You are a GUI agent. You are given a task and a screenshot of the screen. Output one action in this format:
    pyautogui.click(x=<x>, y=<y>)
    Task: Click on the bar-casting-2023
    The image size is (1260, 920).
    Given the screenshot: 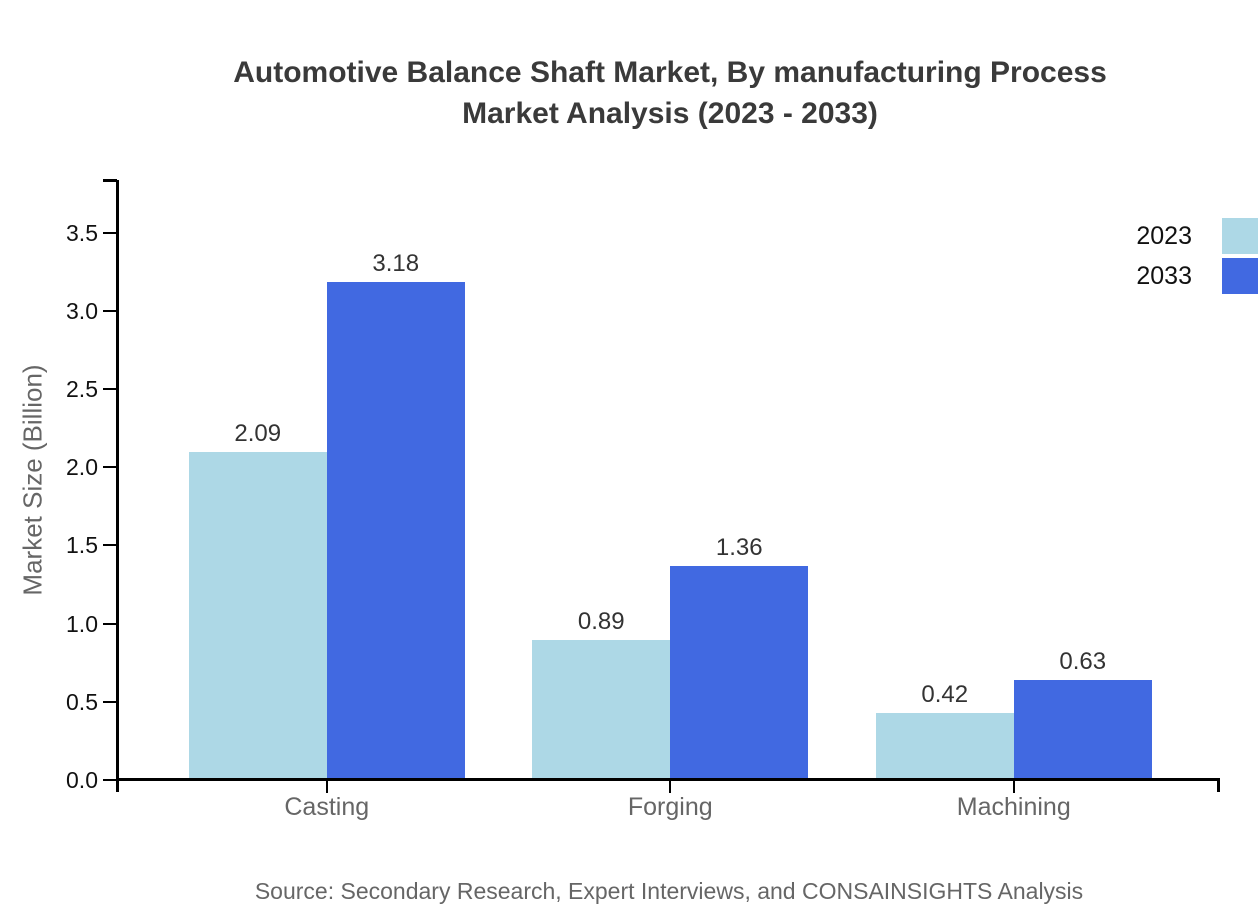 What is the action you would take?
    pyautogui.click(x=257, y=615)
    